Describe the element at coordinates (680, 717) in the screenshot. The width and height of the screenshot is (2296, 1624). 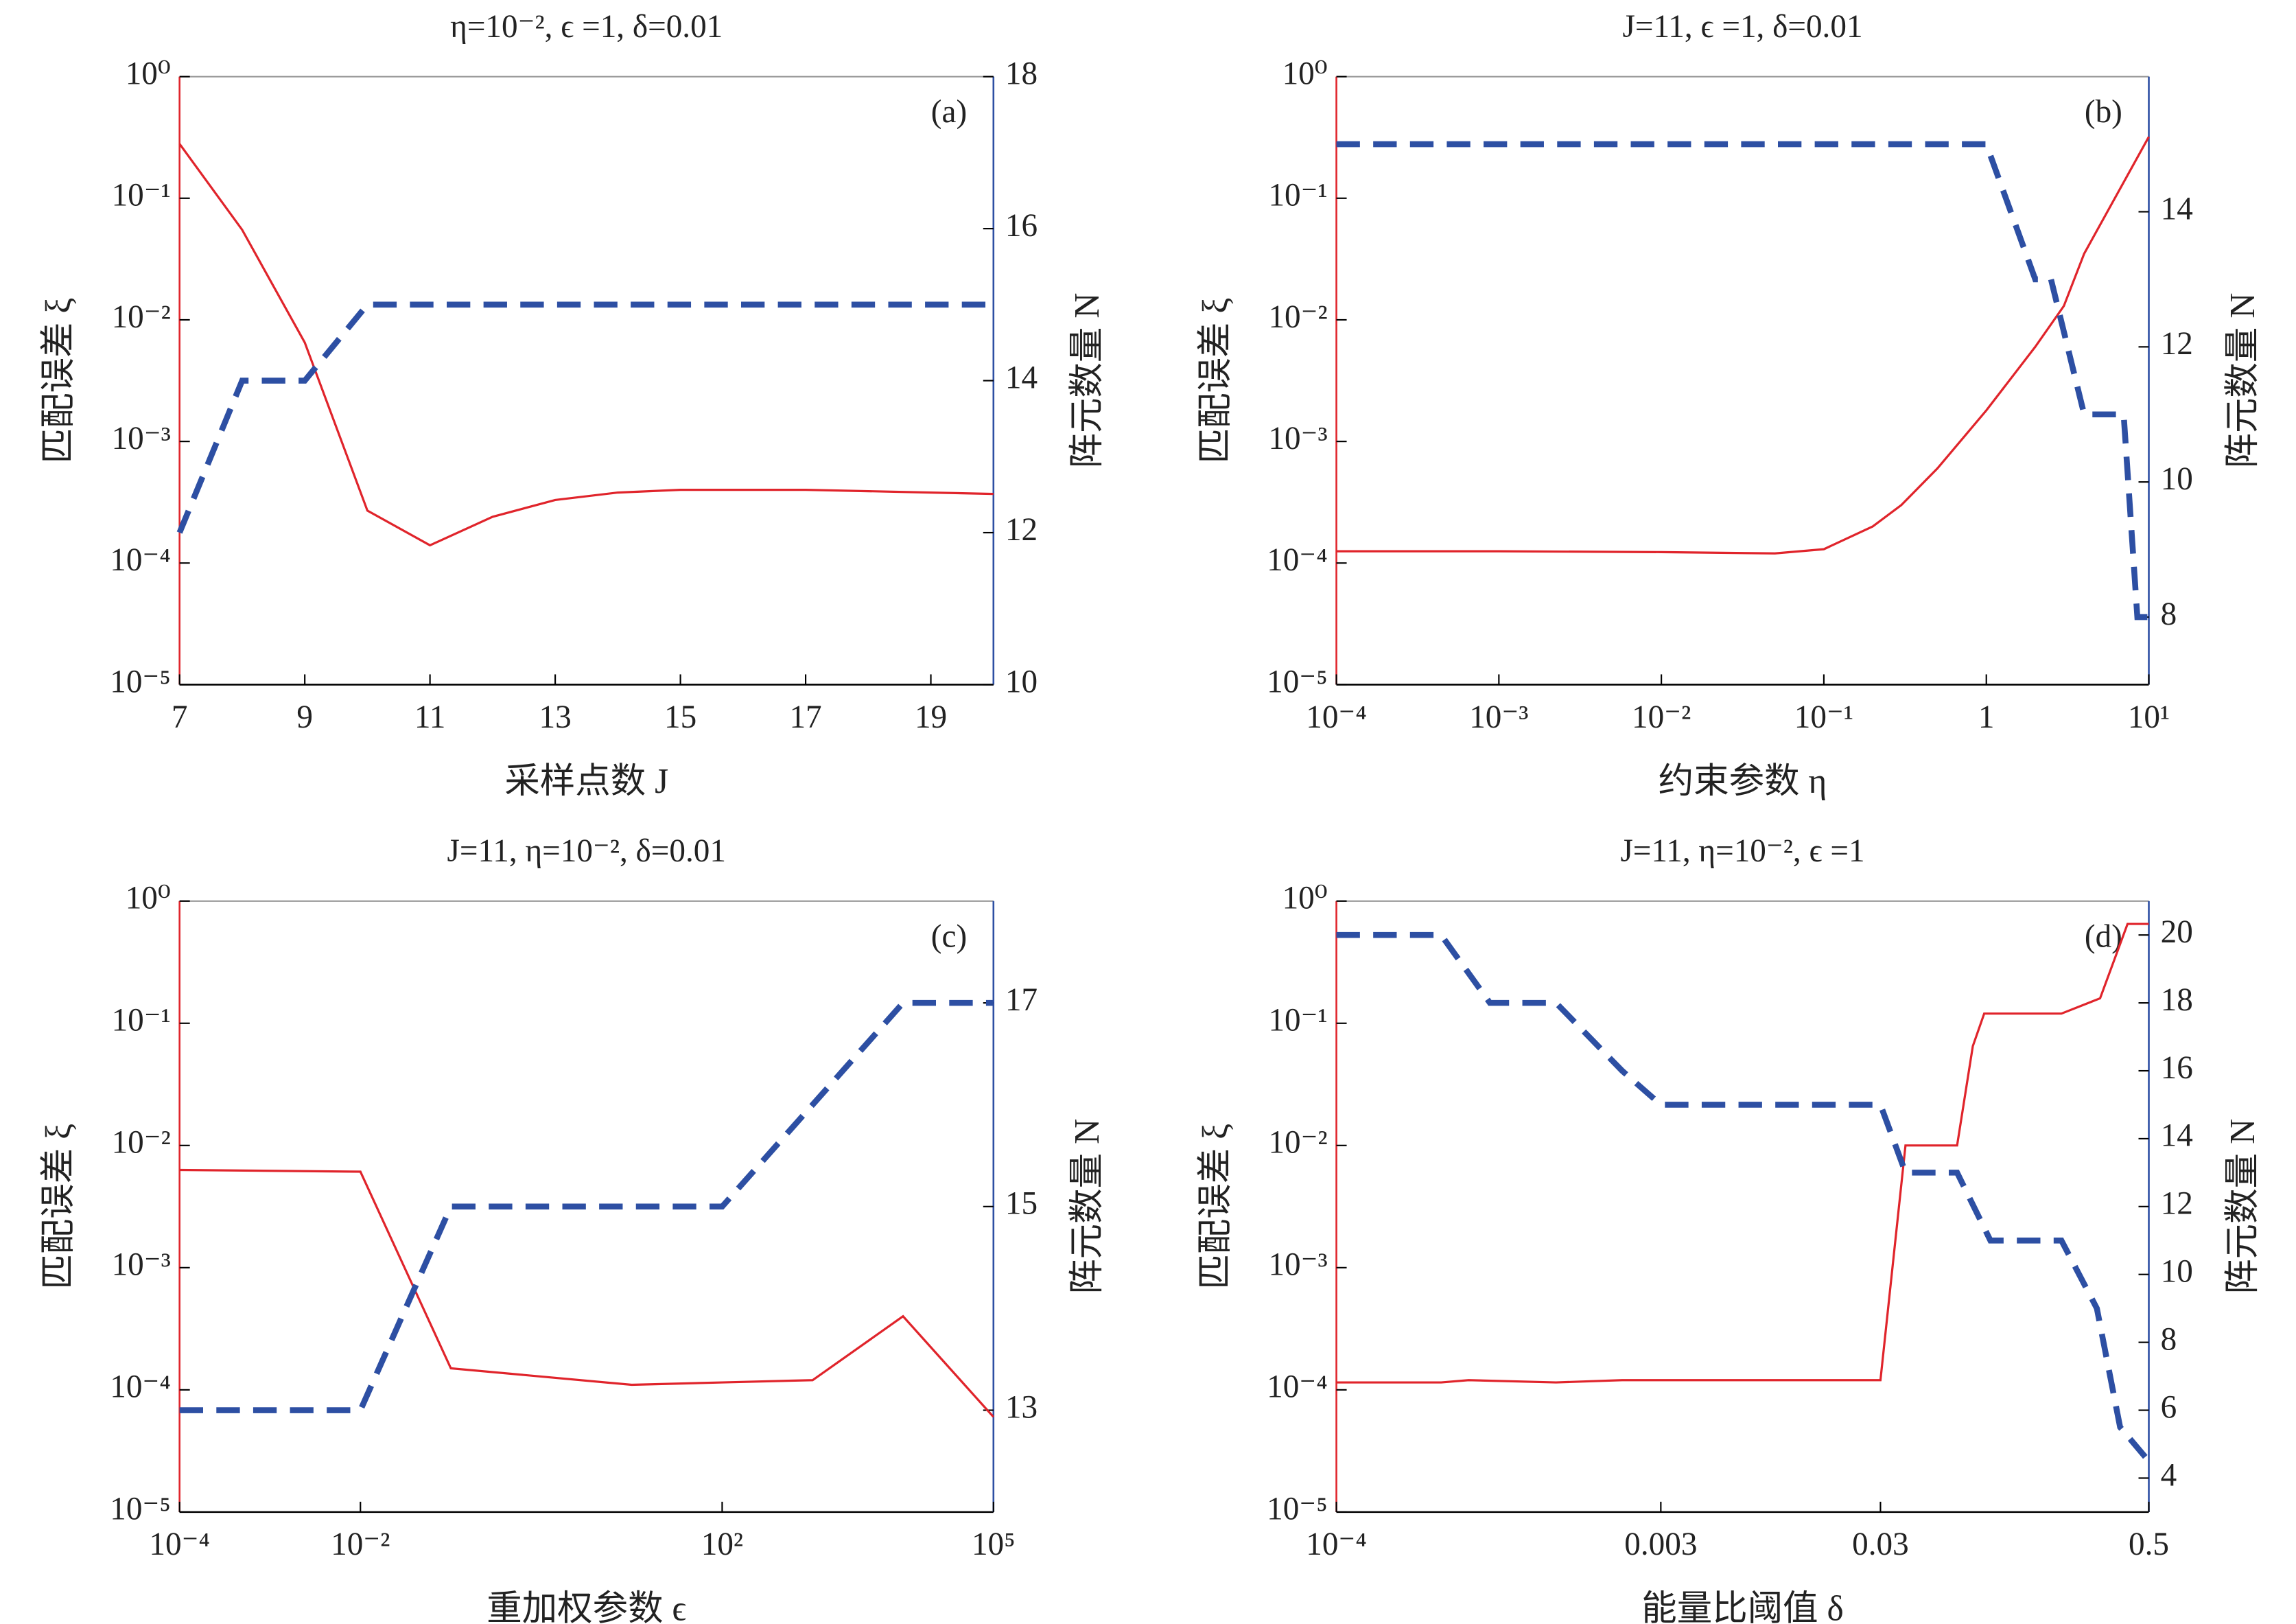
I see `x-tick-label: 15` at that location.